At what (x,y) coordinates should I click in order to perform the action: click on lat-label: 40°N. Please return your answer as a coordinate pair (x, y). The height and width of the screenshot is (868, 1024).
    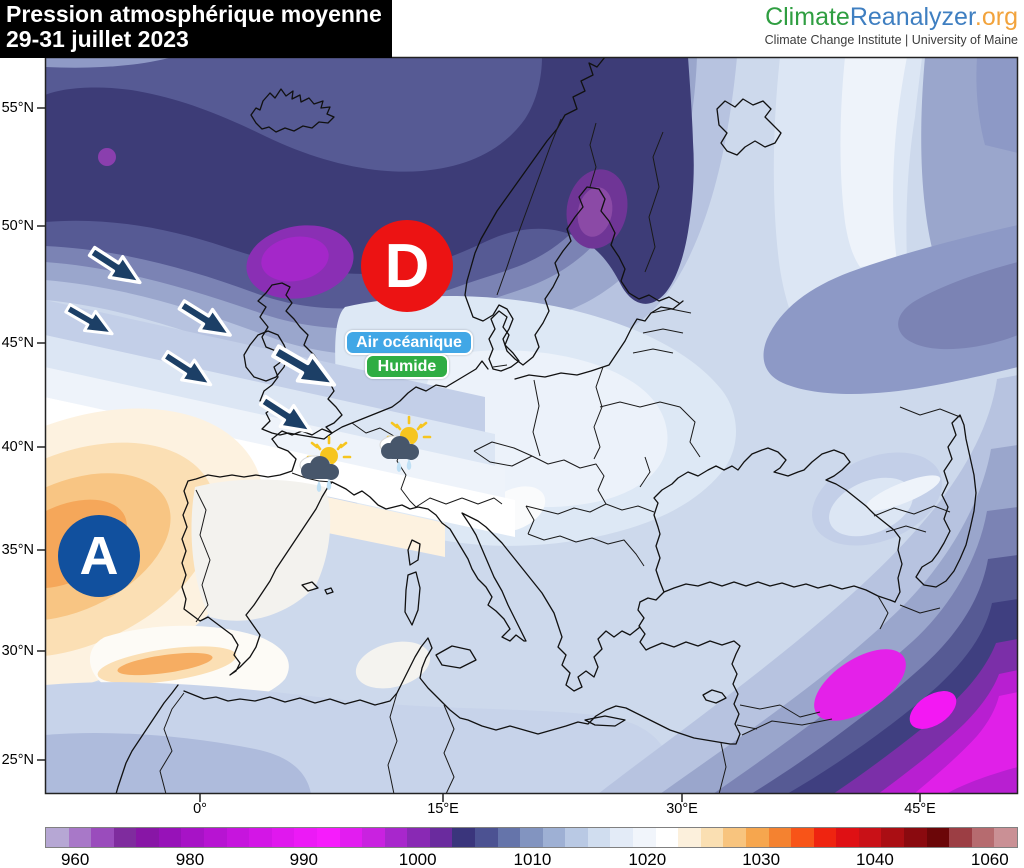
    Looking at the image, I should click on (17, 447).